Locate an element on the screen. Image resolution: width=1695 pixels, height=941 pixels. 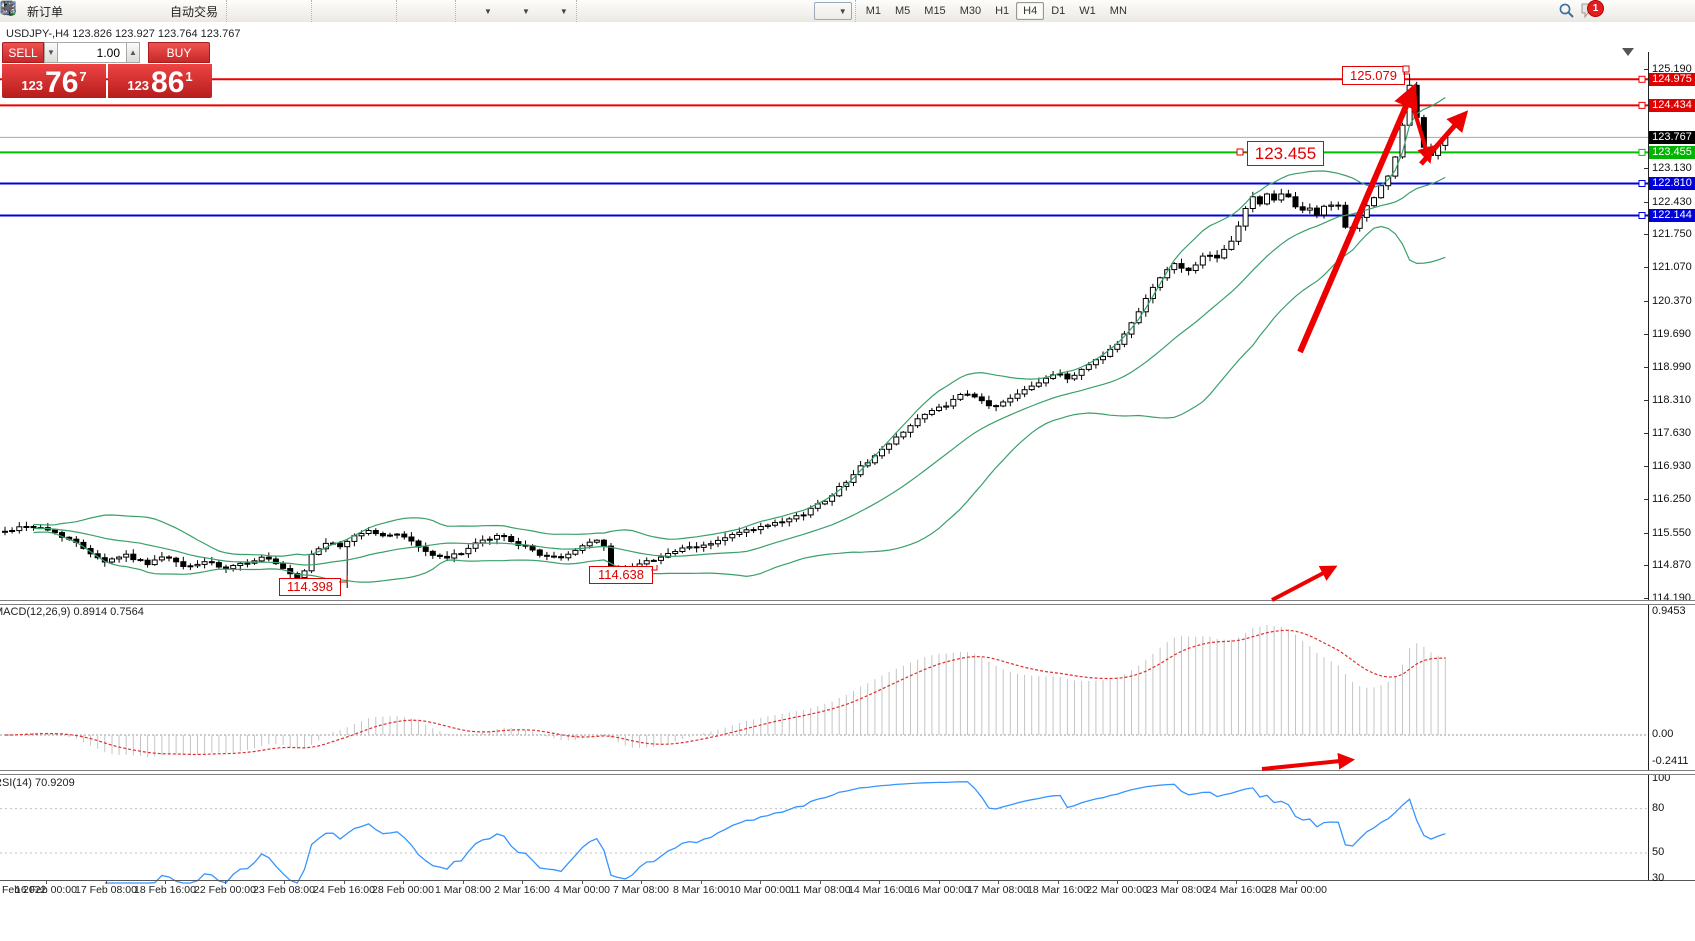
time-axis-label: 17 Feb 08:00 is located at coordinates (106, 890).